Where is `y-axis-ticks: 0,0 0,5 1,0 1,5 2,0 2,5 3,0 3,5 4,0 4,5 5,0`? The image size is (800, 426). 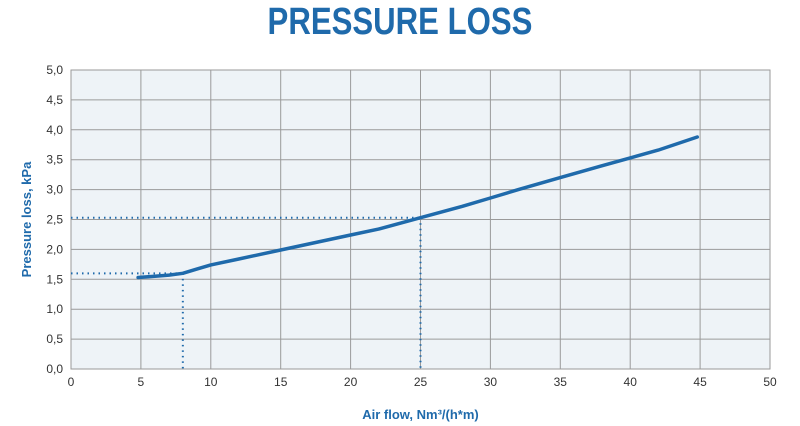 y-axis-ticks: 0,0 0,5 1,0 1,5 2,0 2,5 3,0 3,5 4,0 4,5 5,0 is located at coordinates (54, 219).